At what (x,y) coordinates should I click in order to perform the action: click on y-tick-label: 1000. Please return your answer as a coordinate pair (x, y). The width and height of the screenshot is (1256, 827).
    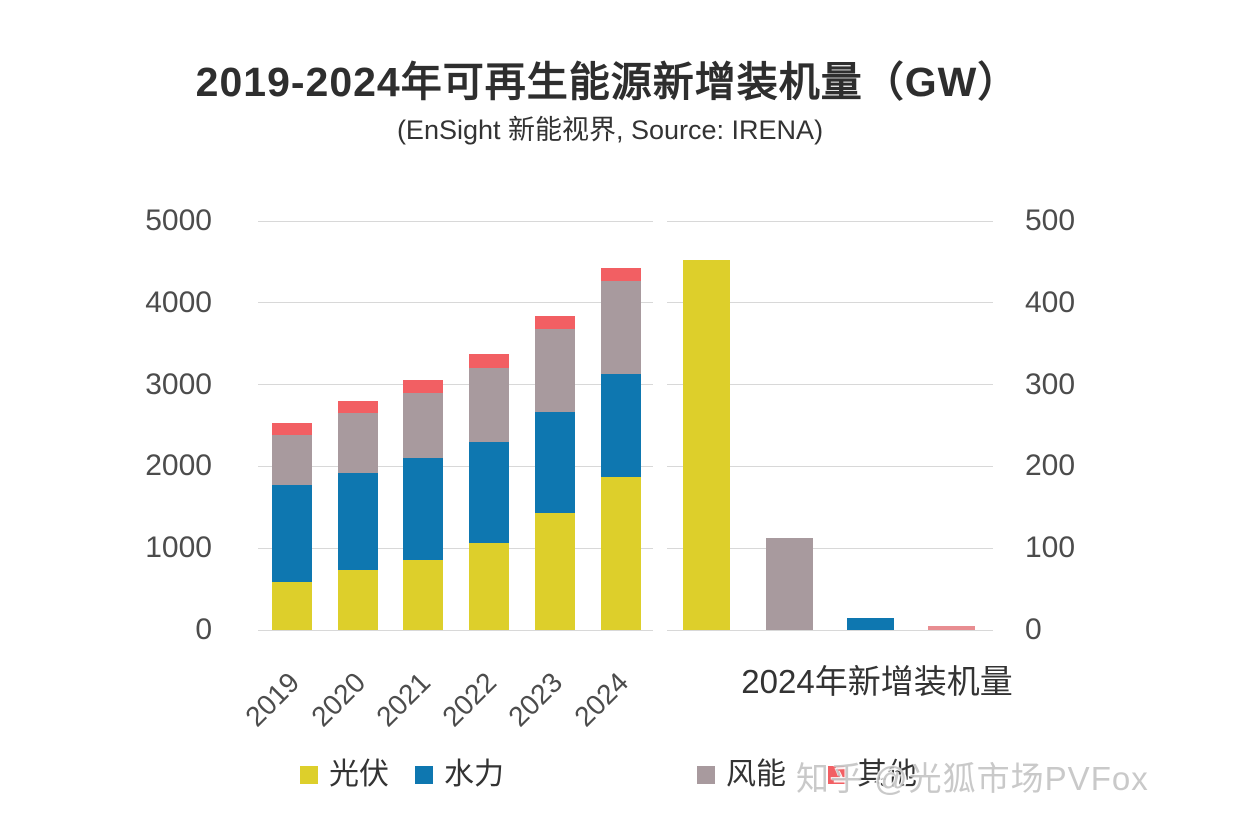
    Looking at the image, I should click on (178, 548).